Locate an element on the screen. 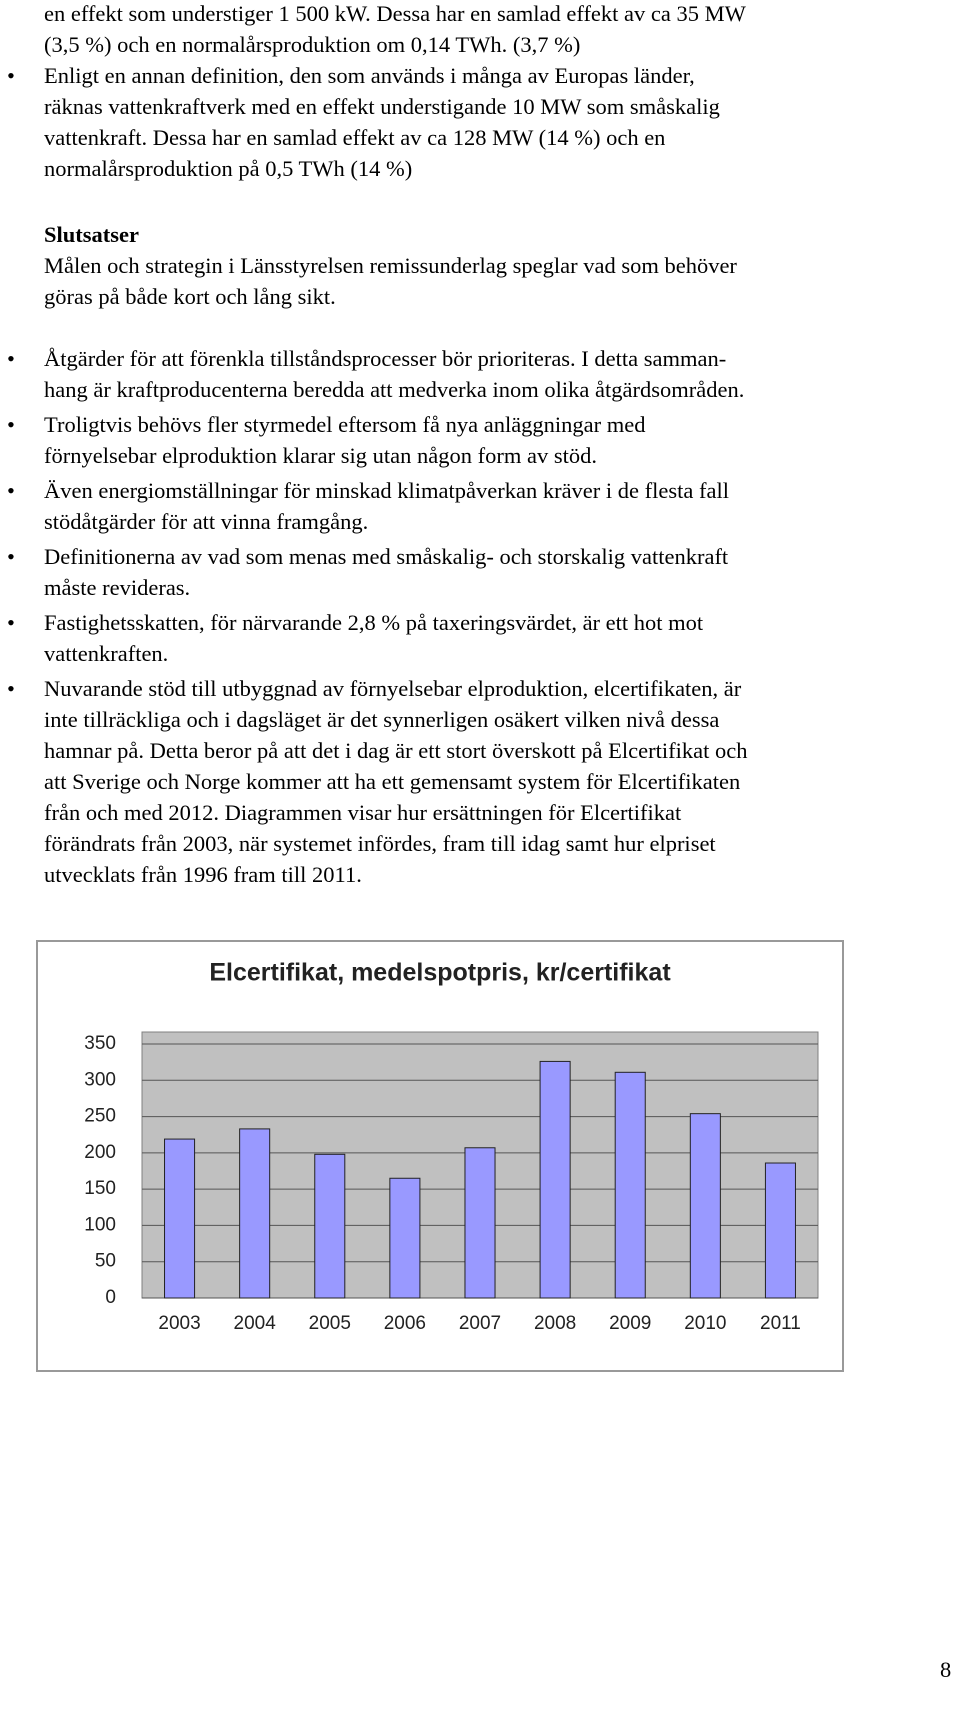 The image size is (960, 1712). y-tick-label: 350 is located at coordinates (100, 1043).